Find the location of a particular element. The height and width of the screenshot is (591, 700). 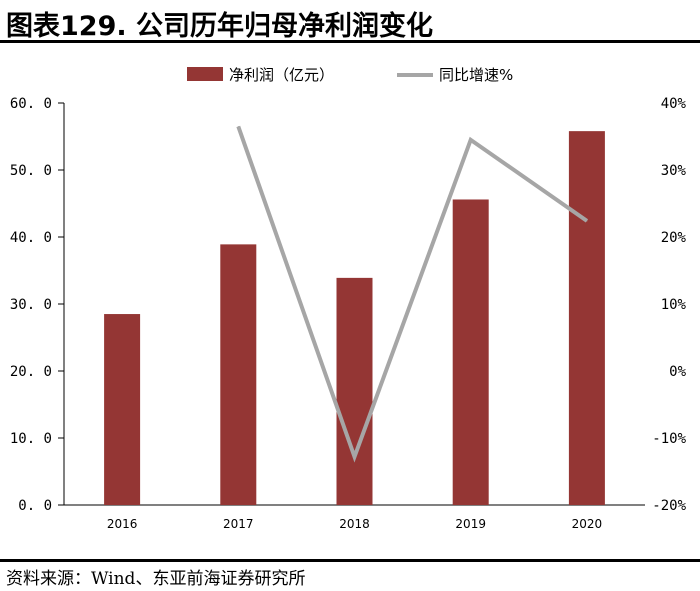

right-tick-label: 30% is located at coordinates (674, 171).